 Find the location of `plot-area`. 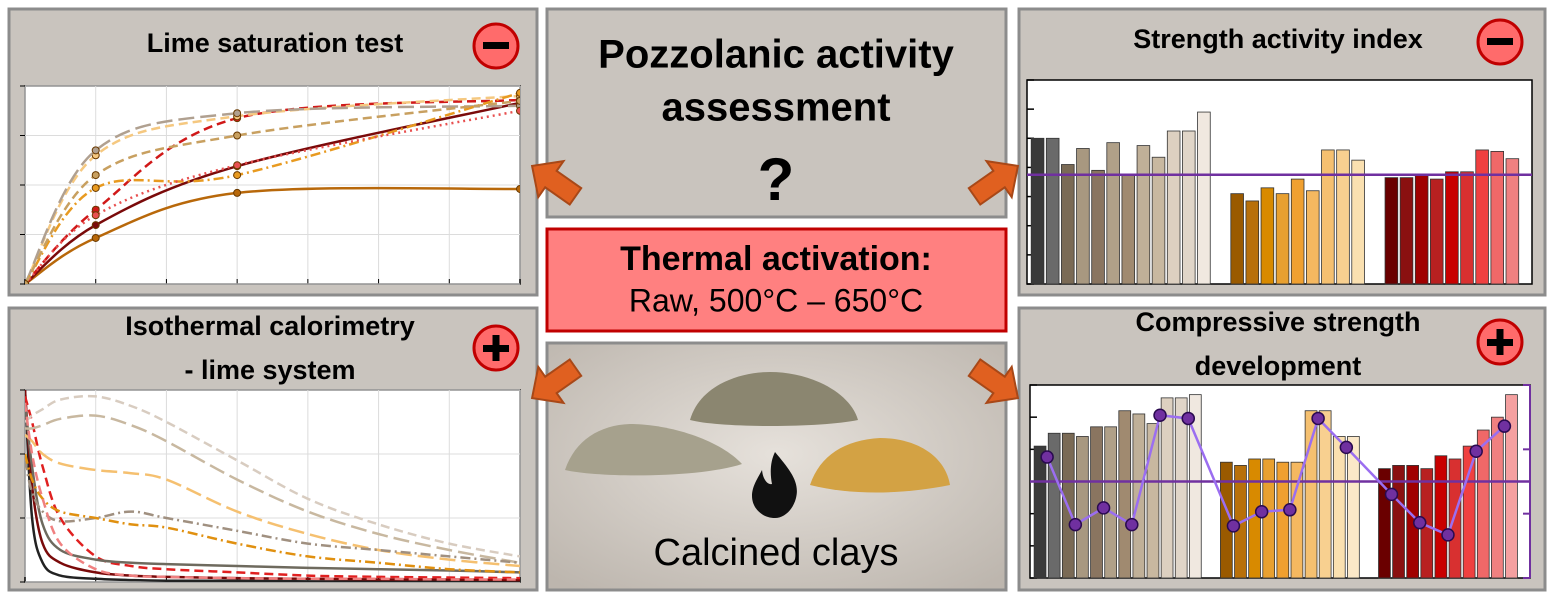

plot-area is located at coordinates (272, 486).